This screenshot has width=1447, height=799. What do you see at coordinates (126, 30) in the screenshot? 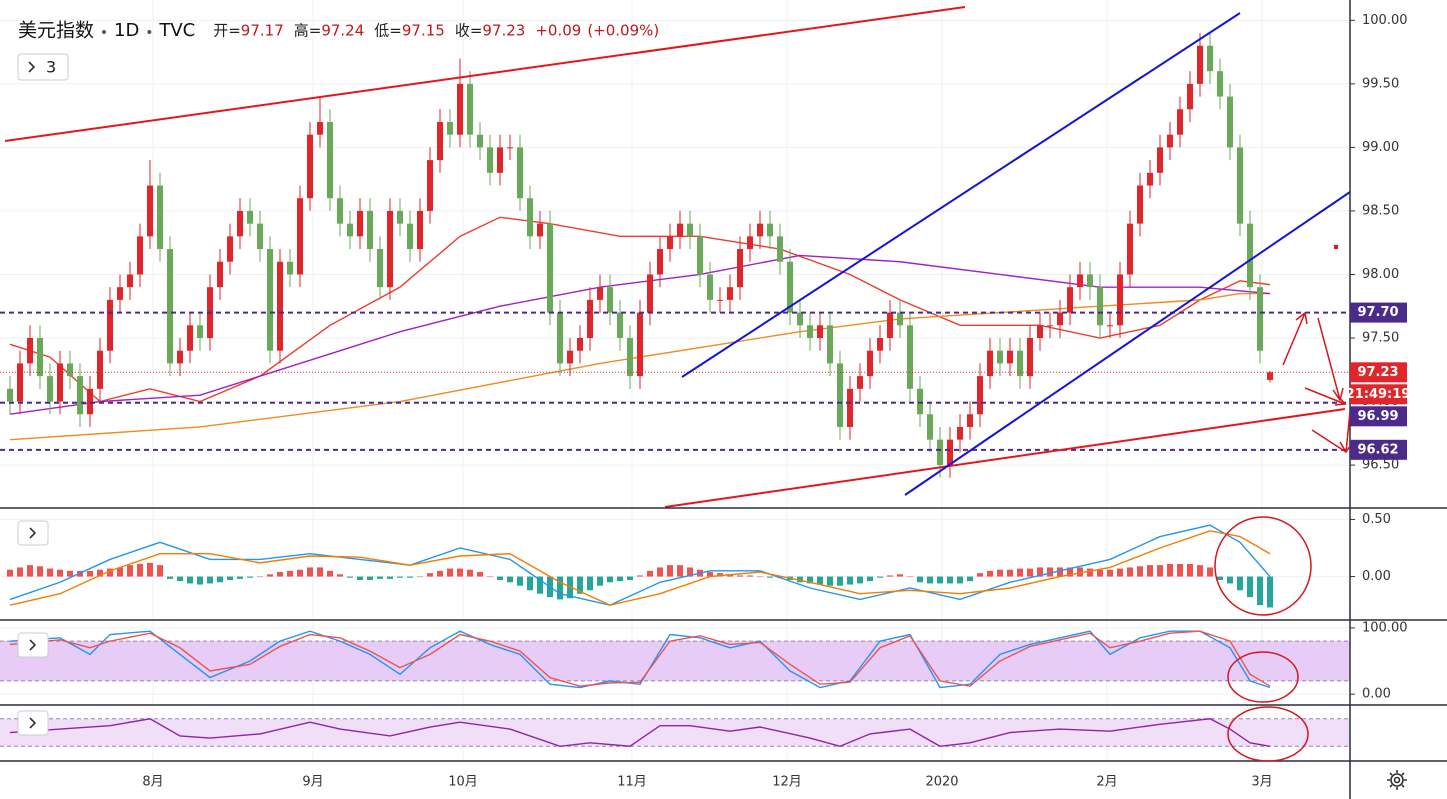
I see `interval: 1D` at bounding box center [126, 30].